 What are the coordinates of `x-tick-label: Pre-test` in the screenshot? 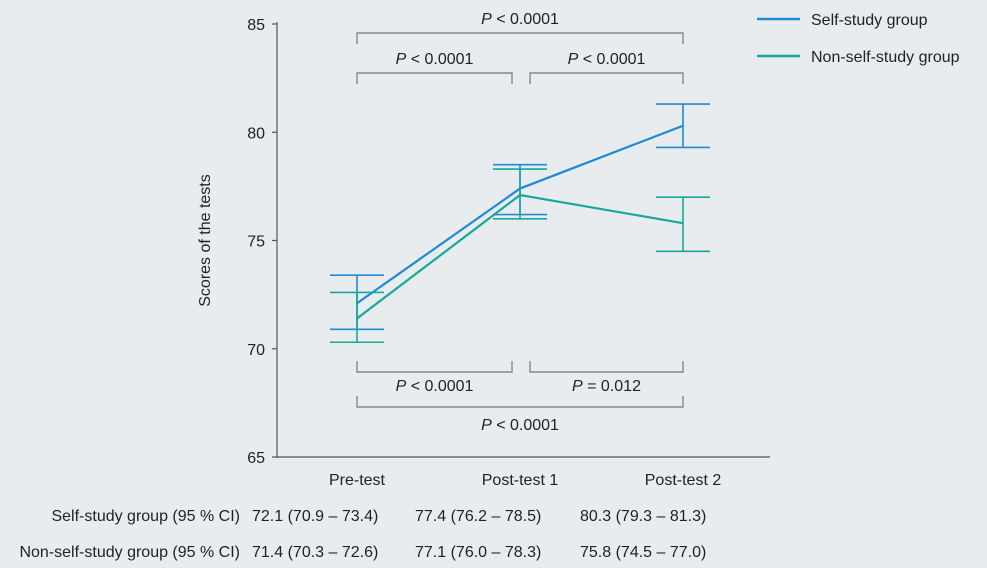 It's located at (357, 480).